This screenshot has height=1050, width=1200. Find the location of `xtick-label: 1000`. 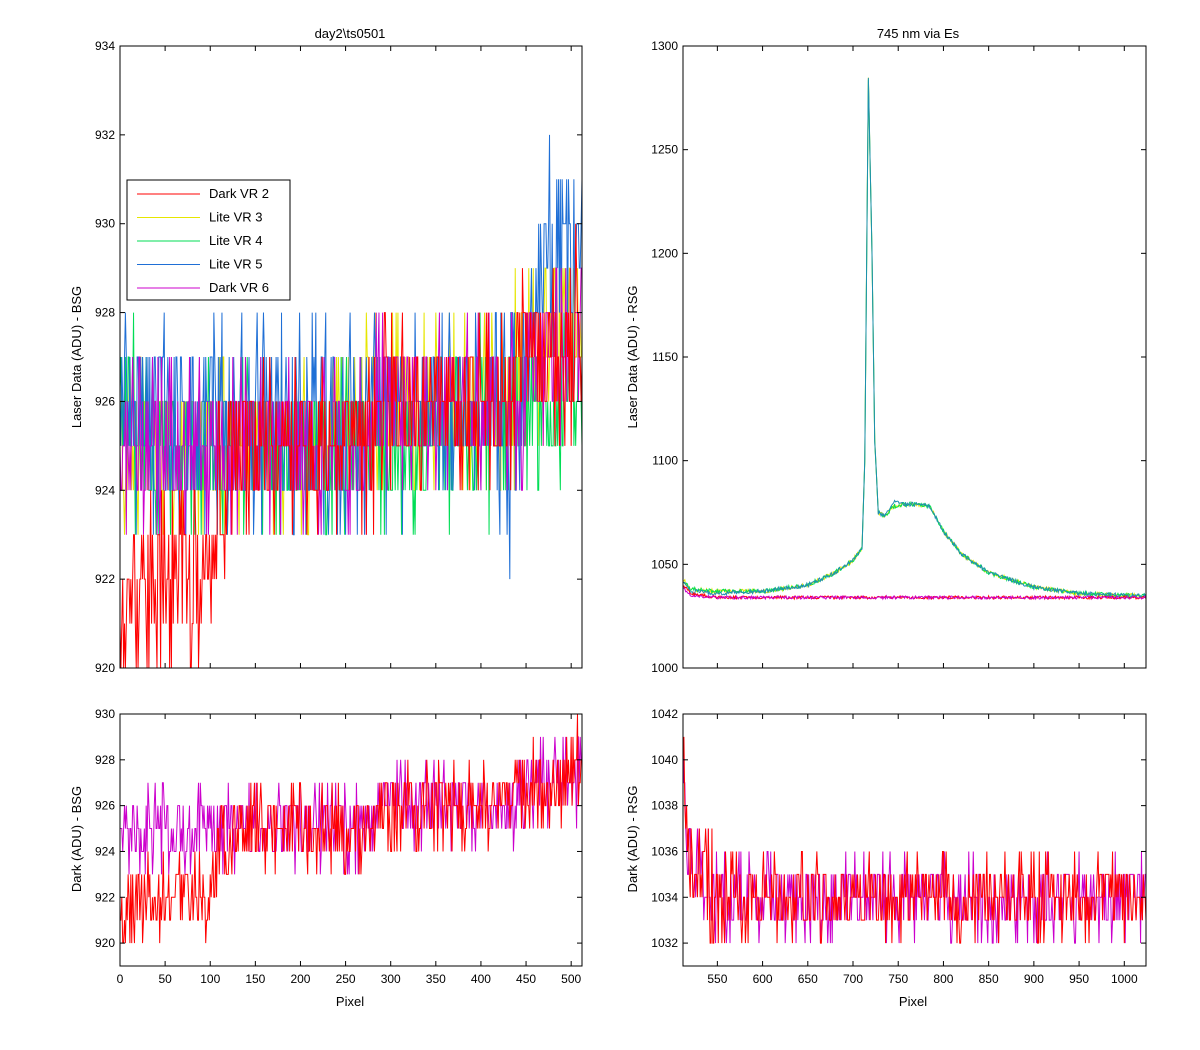

xtick-label: 1000 is located at coordinates (1124, 979).